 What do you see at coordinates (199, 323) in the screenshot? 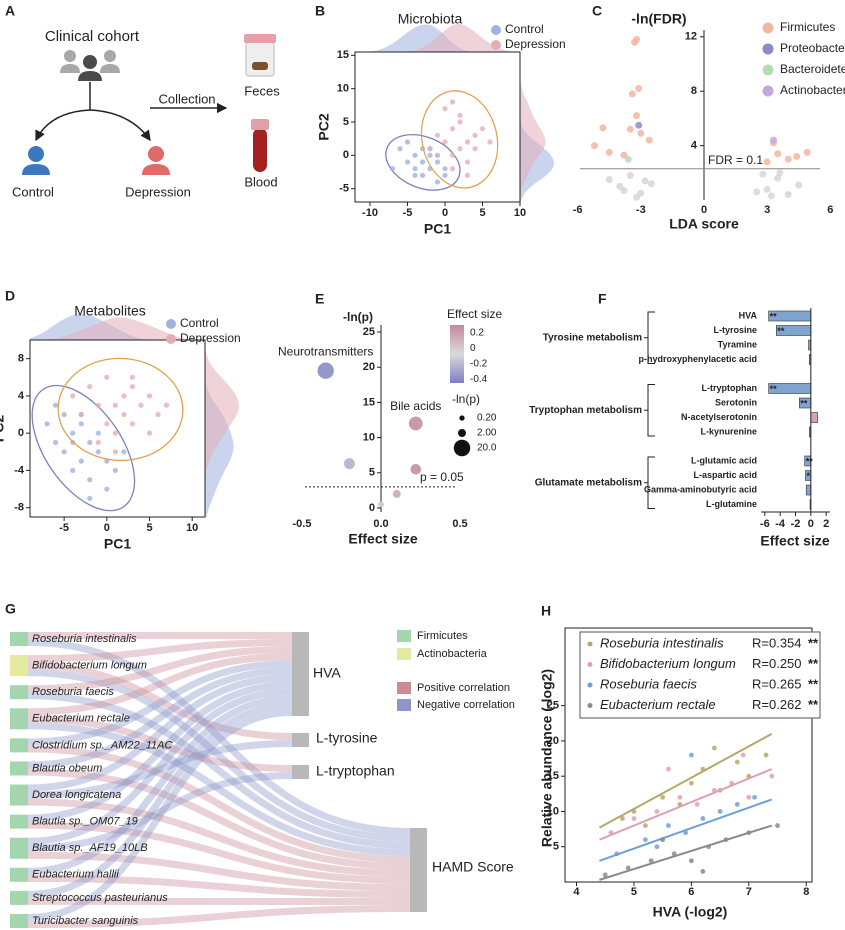
I see `legend-label: Control` at bounding box center [199, 323].